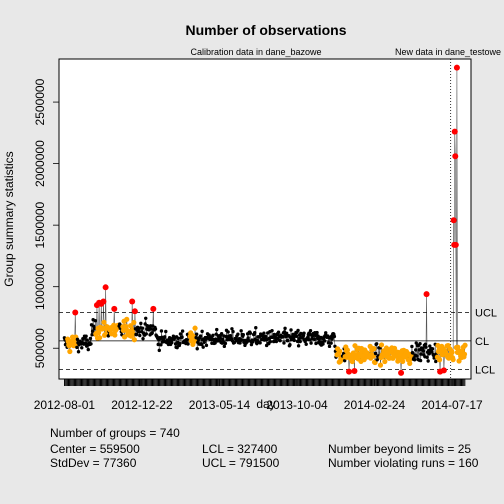 This screenshot has width=504, height=504. Describe the element at coordinates (486, 313) in the screenshot. I see `ucl-label: UCL` at that location.